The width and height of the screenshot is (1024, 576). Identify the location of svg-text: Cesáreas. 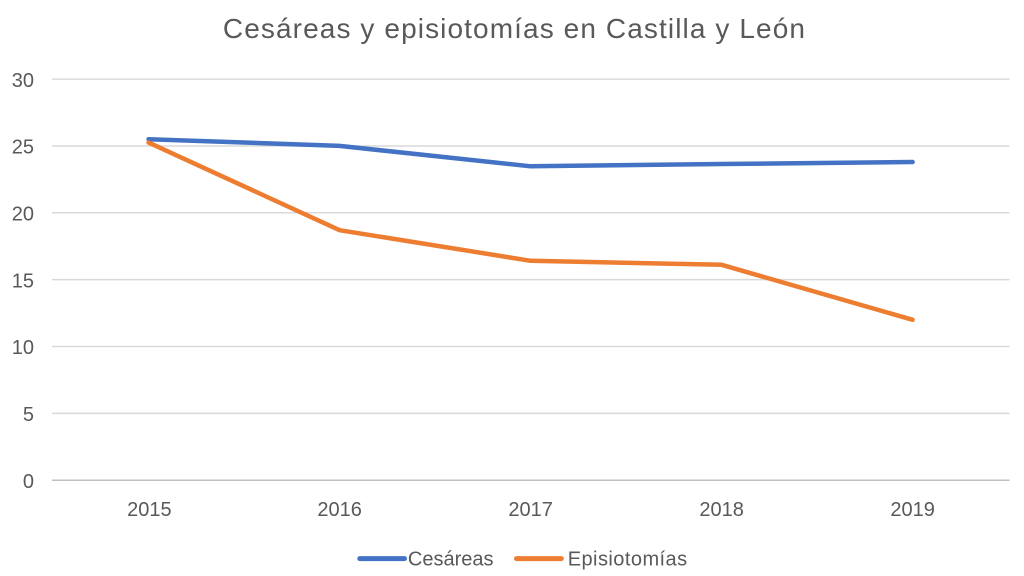
(451, 560).